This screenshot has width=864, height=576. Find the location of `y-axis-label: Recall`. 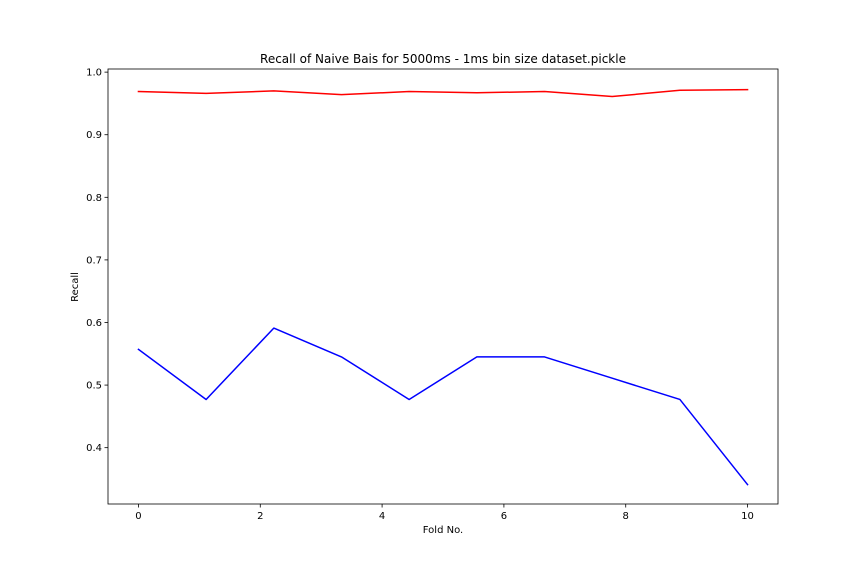

y-axis-label: Recall is located at coordinates (75, 287).